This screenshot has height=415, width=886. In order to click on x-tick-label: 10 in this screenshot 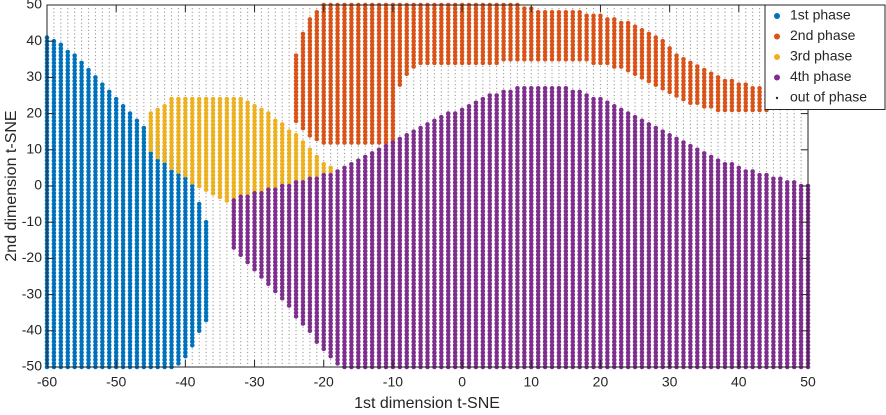, I will do `click(531, 382)`.